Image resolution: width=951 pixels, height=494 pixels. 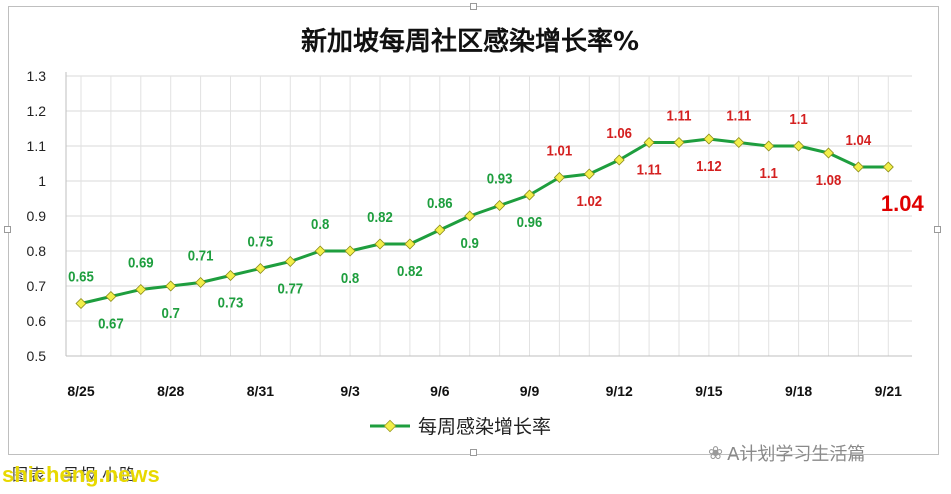 What do you see at coordinates (37, 321) in the screenshot?
I see `y-tick-label: 0.6` at bounding box center [37, 321].